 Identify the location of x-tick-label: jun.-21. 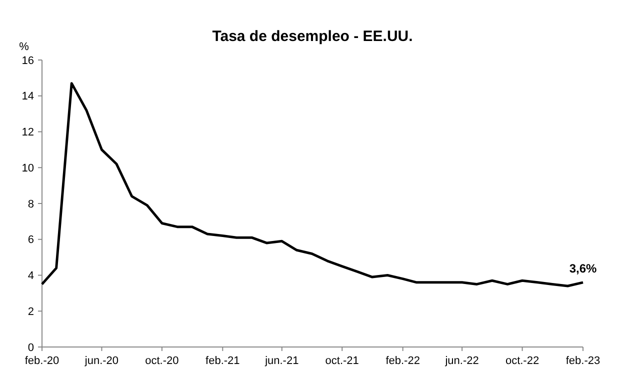
(281, 361).